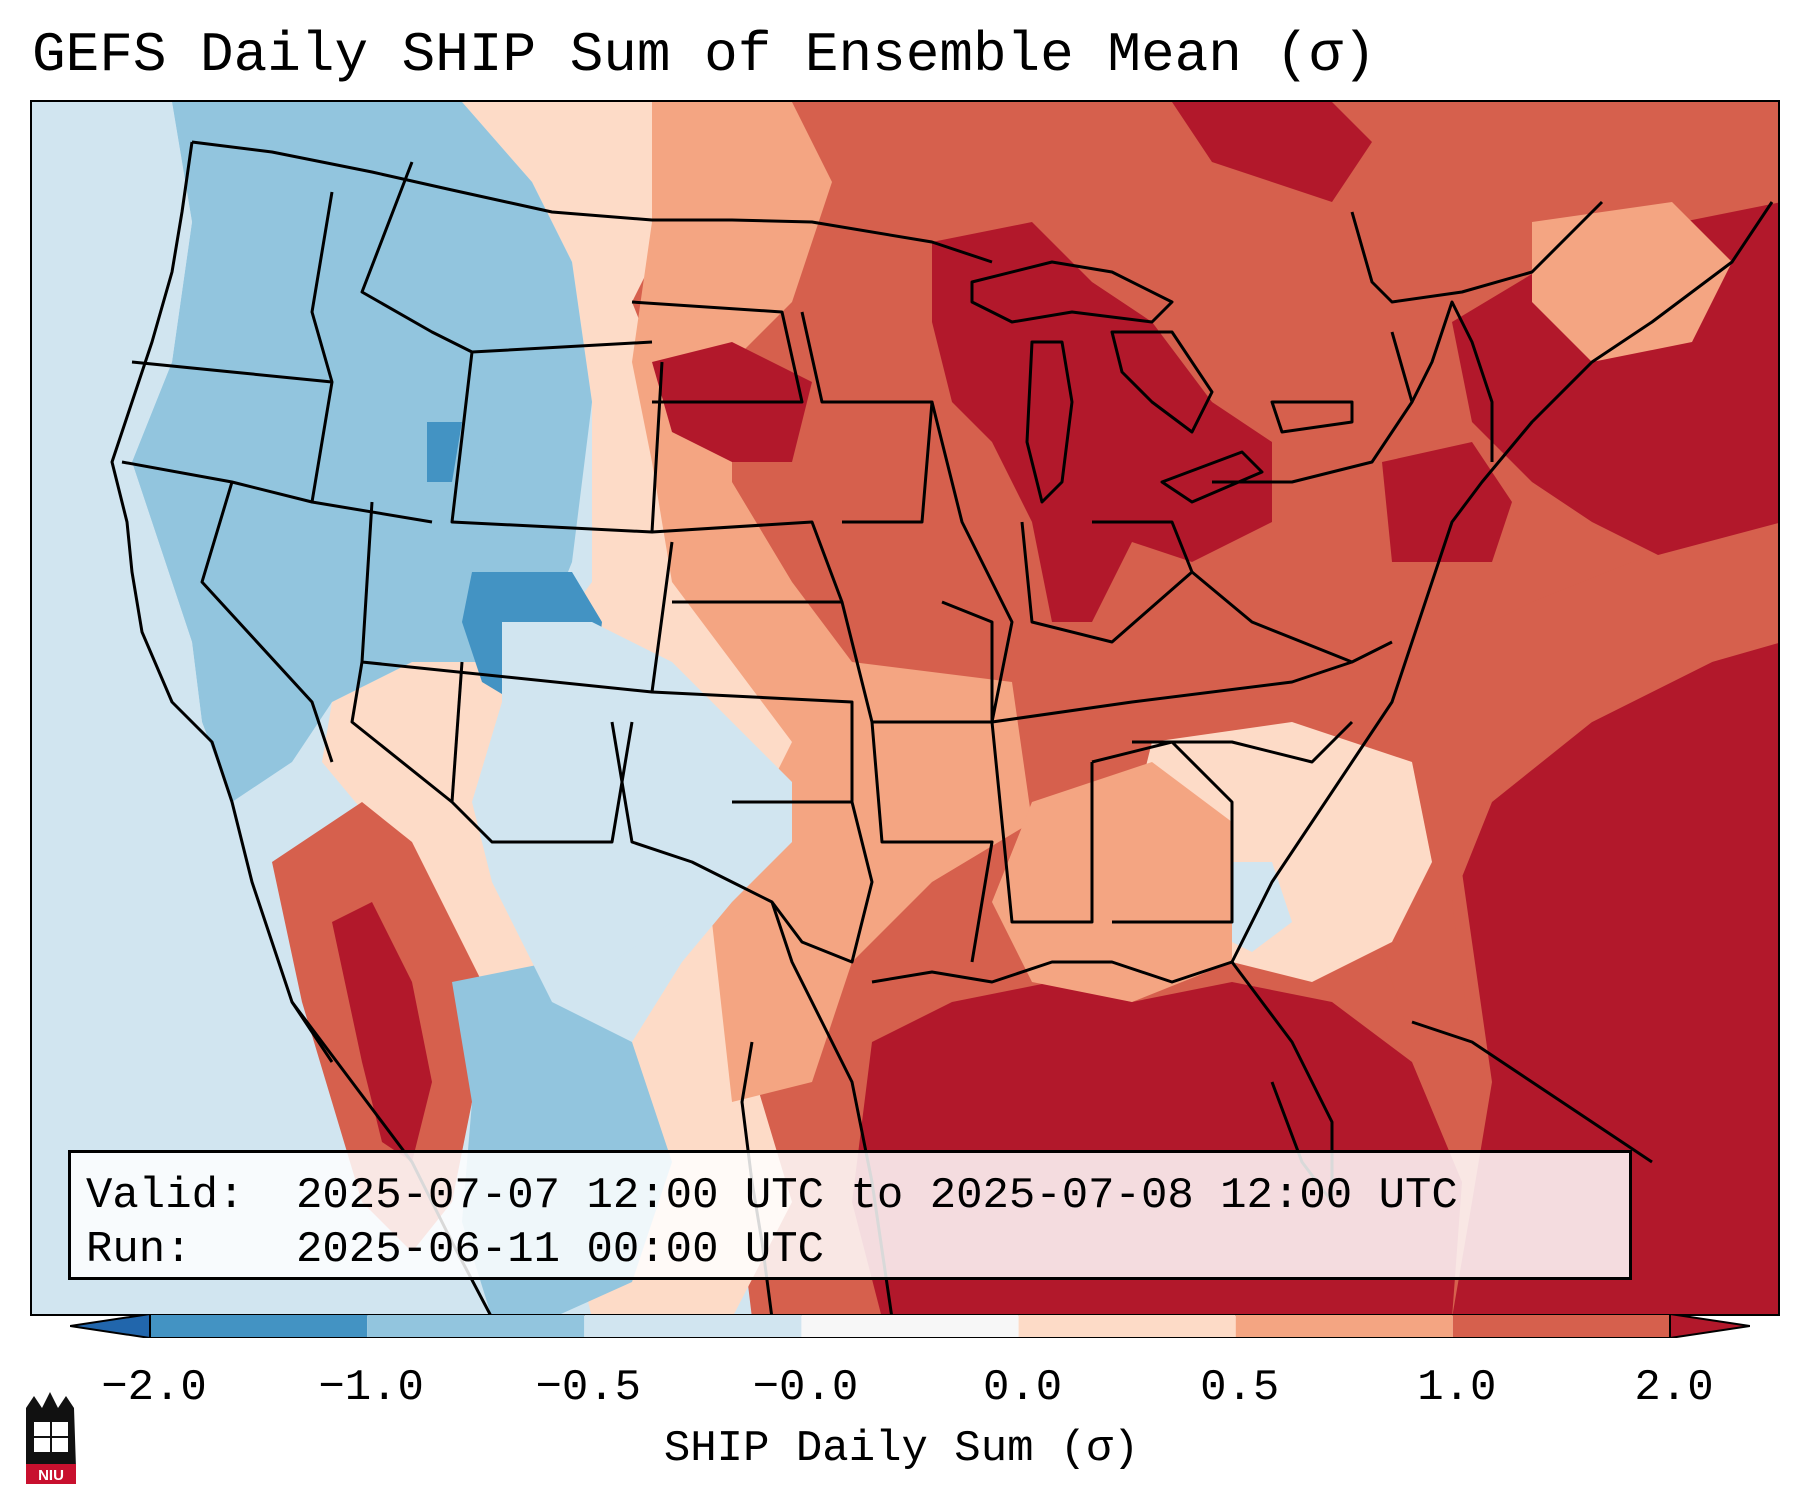  What do you see at coordinates (154, 1388) in the screenshot?
I see `colorbar-tick-label: −2.0` at bounding box center [154, 1388].